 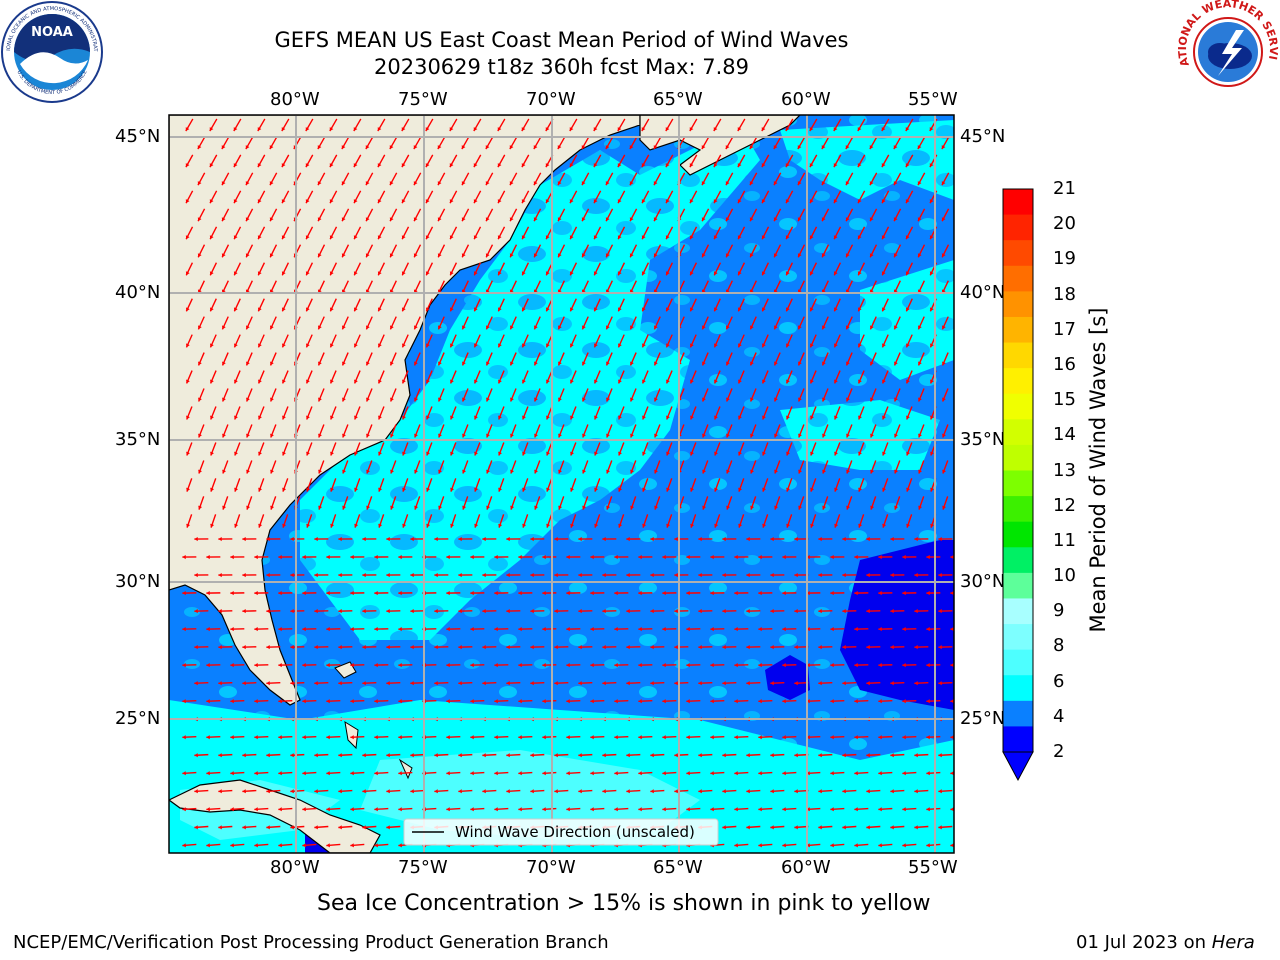 I want to click on wind-arrow, so click(x=957, y=413).